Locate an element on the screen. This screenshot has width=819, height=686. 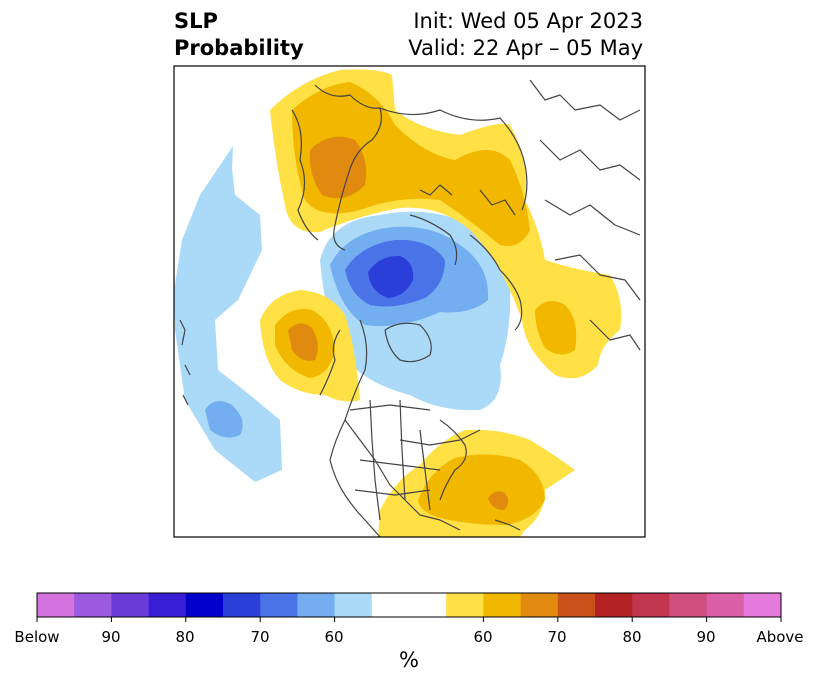
colorbar-ticks is located at coordinates (409, 619).